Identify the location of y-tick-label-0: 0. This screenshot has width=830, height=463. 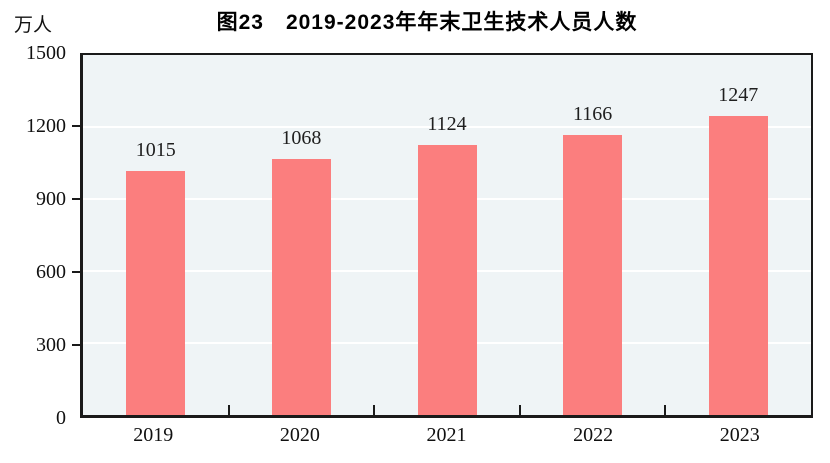
(61, 418).